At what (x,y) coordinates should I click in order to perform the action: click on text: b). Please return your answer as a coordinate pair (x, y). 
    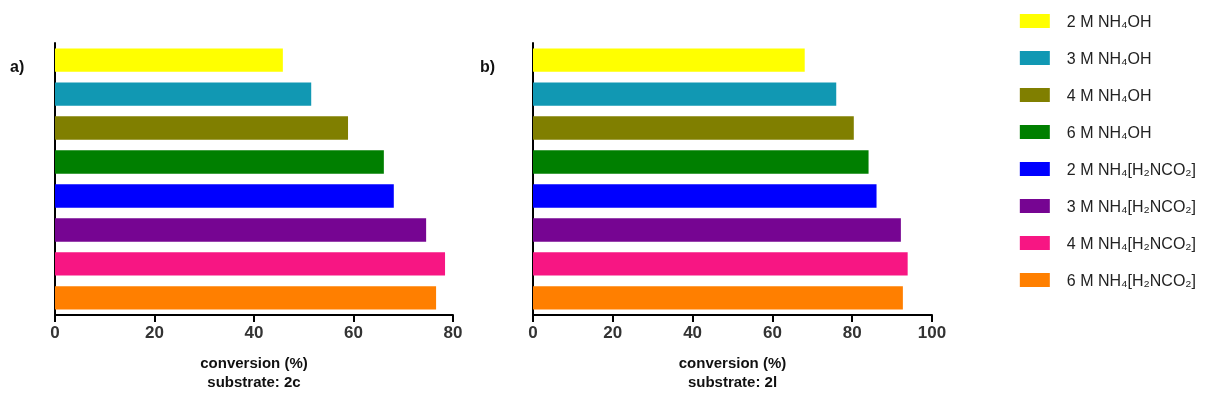
    Looking at the image, I should click on (488, 66).